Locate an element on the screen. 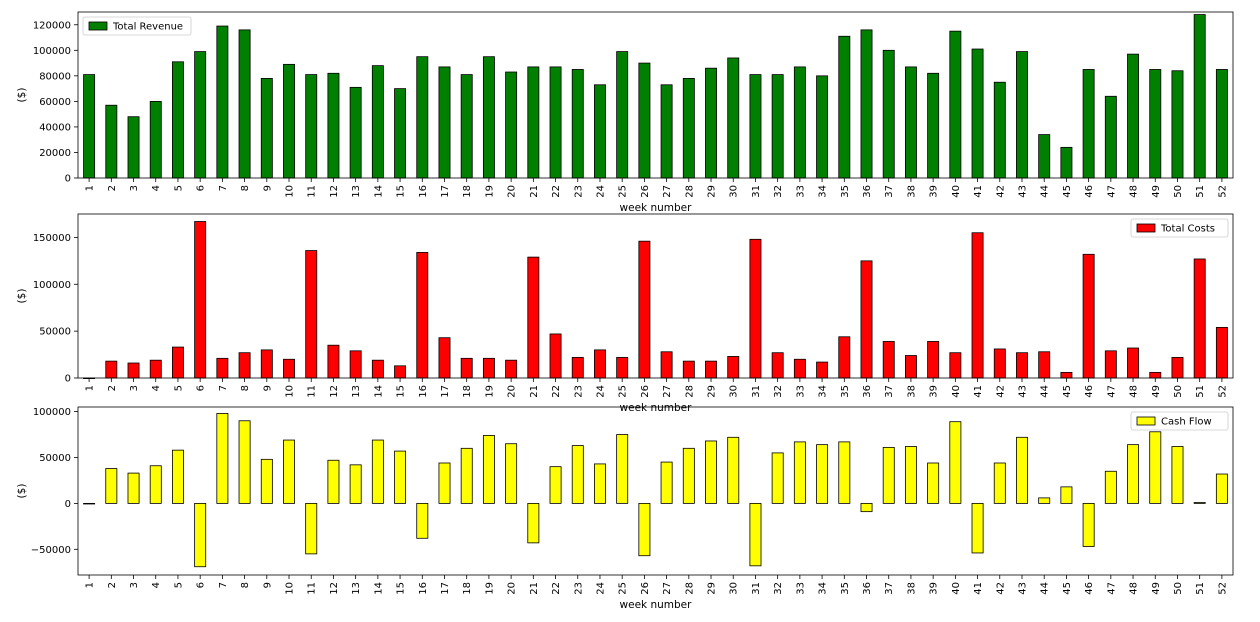 Image resolution: width=1260 pixels, height=622 pixels. cashflow-xtick-label: 16 is located at coordinates (423, 588).